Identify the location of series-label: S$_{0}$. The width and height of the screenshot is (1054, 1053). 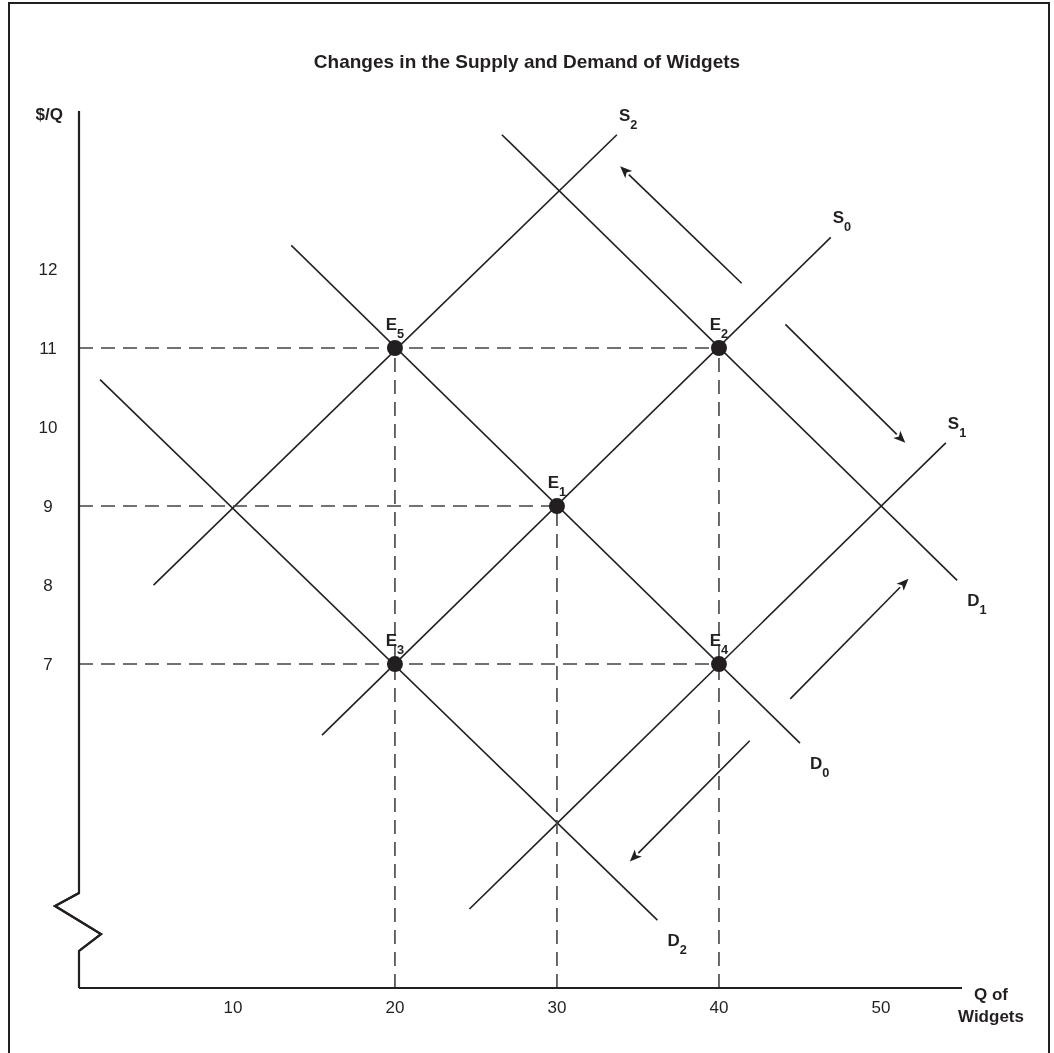
(842, 221).